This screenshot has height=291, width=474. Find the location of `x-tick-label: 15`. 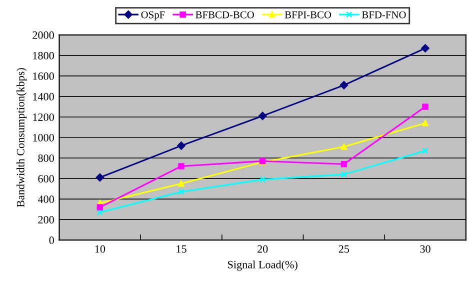

x-tick-label: 15 is located at coordinates (181, 249).